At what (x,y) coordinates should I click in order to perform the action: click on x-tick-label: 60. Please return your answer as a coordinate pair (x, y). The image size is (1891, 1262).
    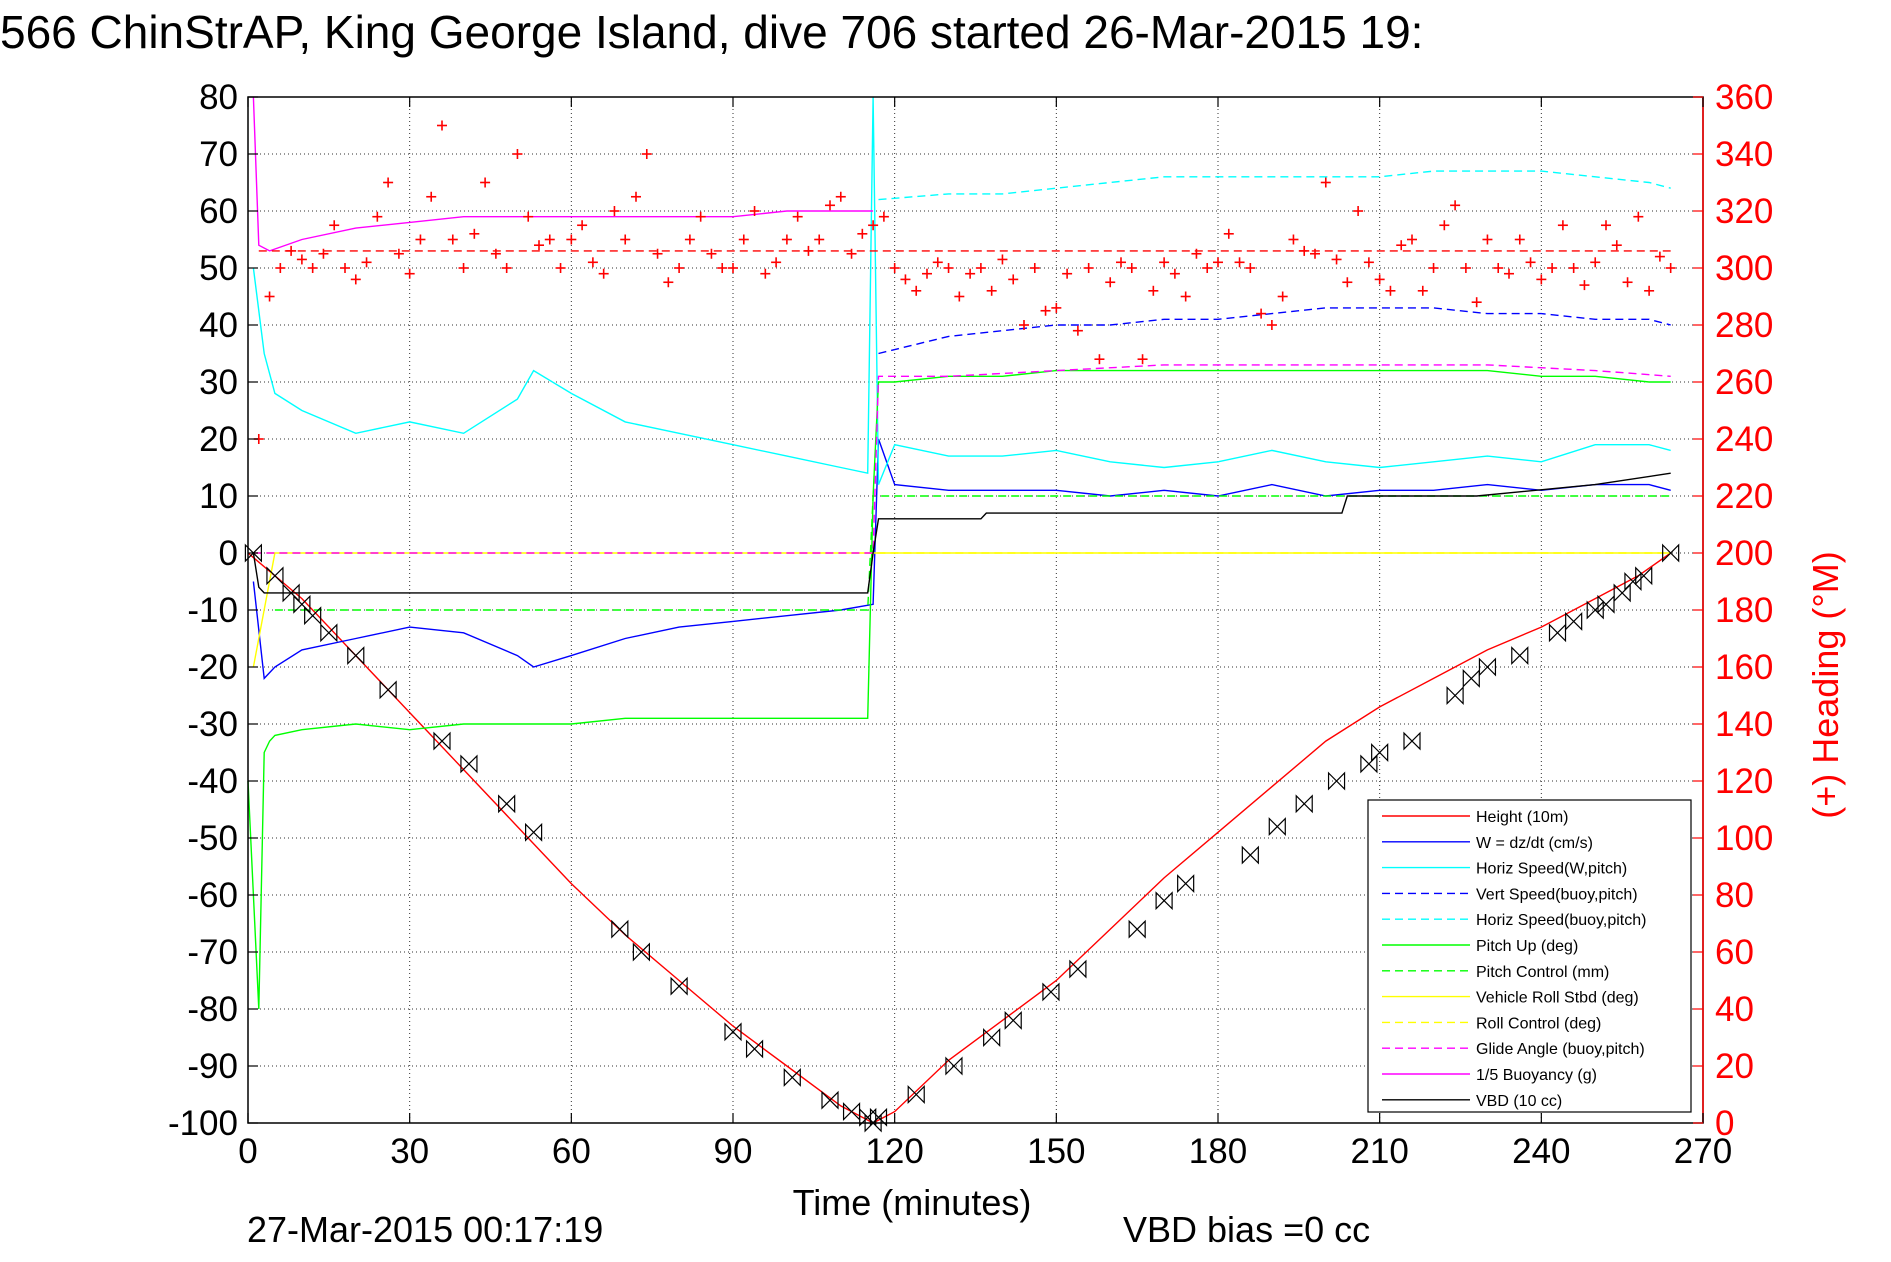
    Looking at the image, I should click on (571, 1151).